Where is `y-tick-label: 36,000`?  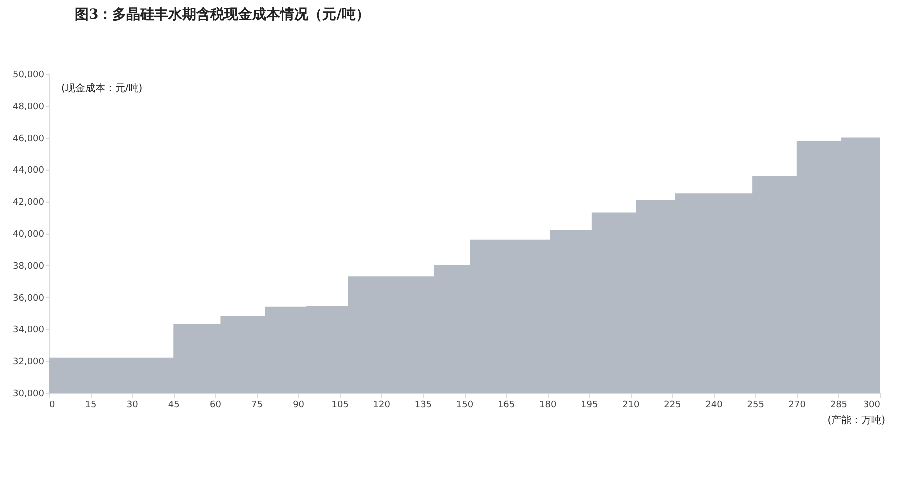 y-tick-label: 36,000 is located at coordinates (29, 299).